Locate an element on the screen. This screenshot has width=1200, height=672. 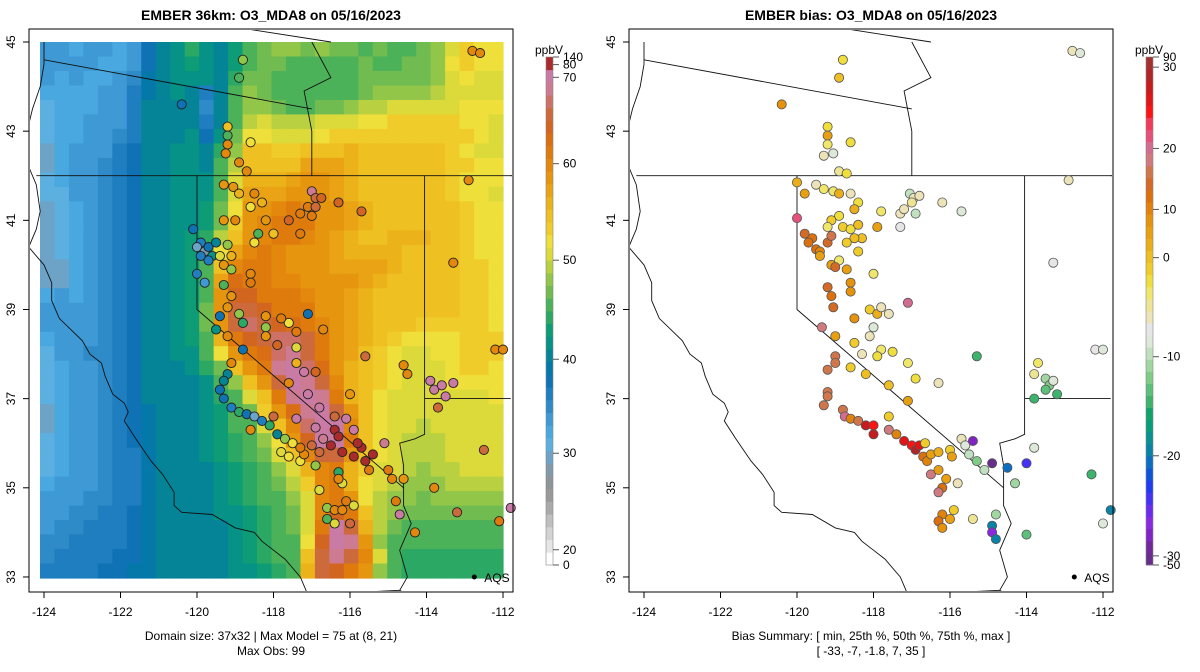
x-tick-label: -116 is located at coordinates (349, 612).